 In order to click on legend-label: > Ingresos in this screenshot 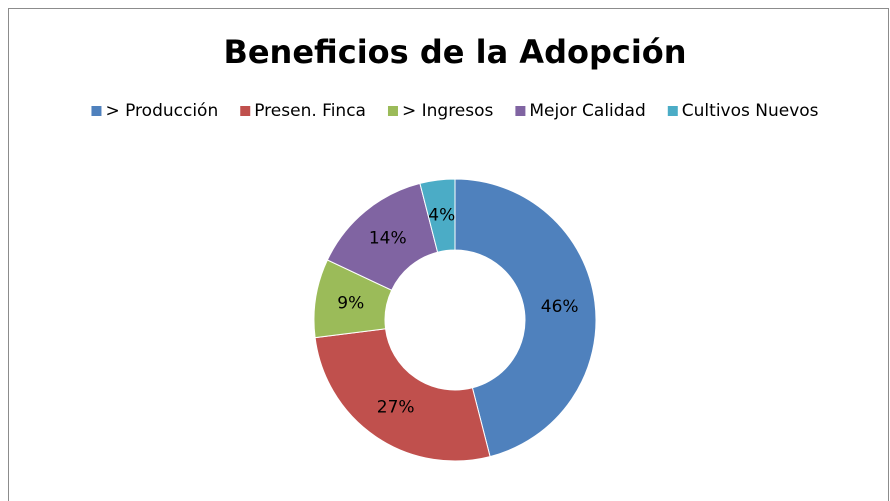, I will do `click(448, 111)`.